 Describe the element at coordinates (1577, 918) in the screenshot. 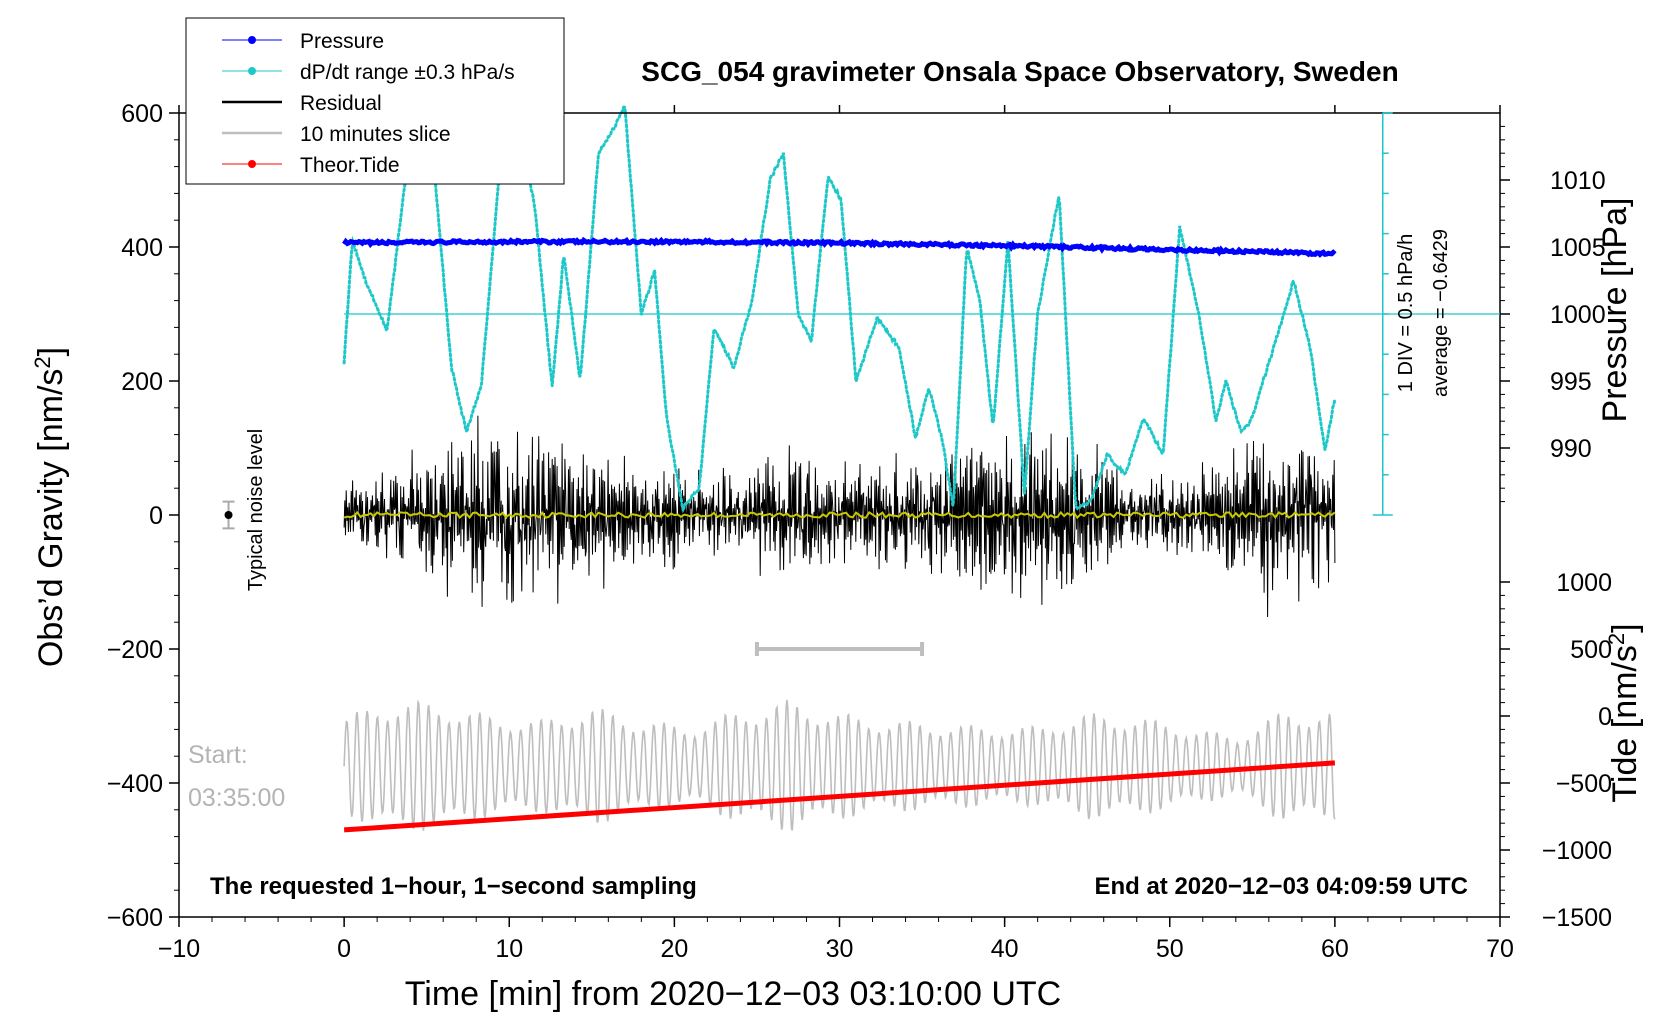

I see `tide-tick-label: −1500` at that location.